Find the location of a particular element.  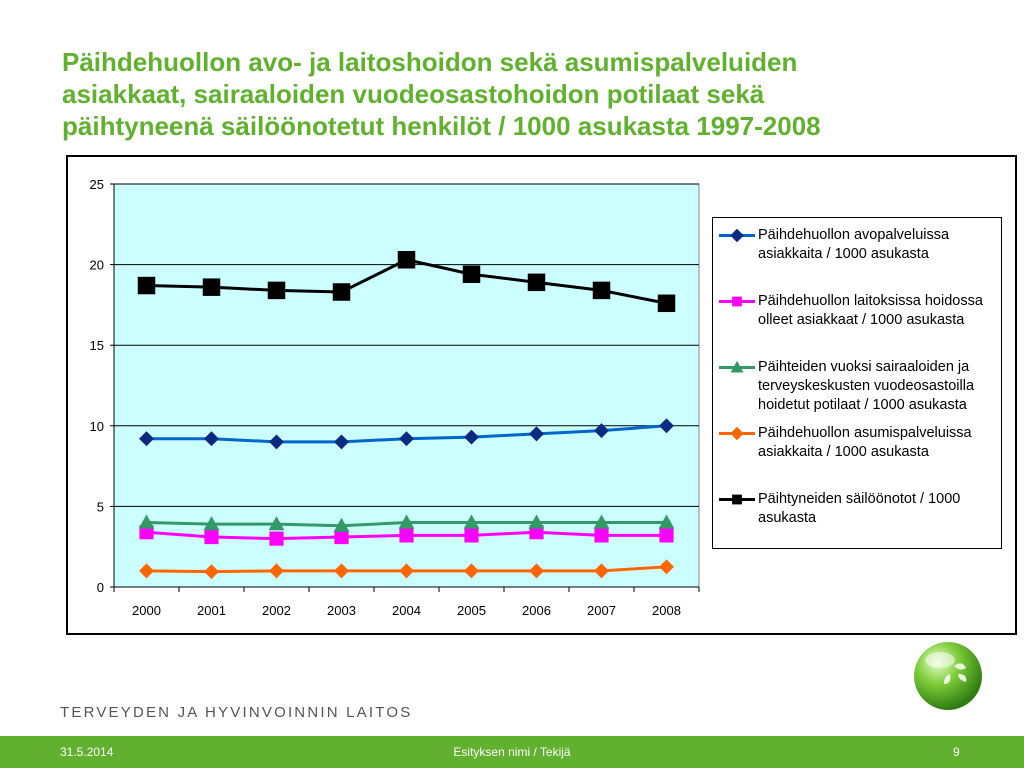

y-tick-label: 5 is located at coordinates (100, 506).